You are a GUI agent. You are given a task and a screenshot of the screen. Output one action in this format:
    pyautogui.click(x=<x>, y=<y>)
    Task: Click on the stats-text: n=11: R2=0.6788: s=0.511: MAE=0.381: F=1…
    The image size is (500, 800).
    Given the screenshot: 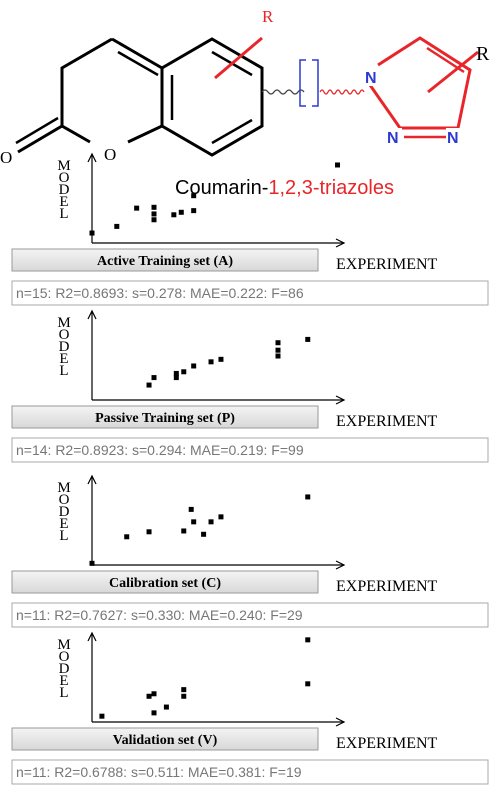 What is the action you would take?
    pyautogui.click(x=159, y=772)
    